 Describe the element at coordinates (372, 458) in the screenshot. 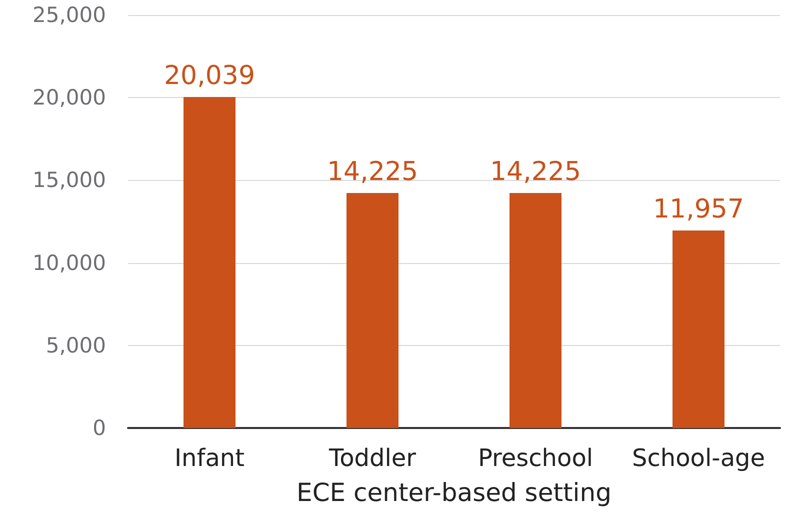

I see `x-tick-label: Toddler` at that location.